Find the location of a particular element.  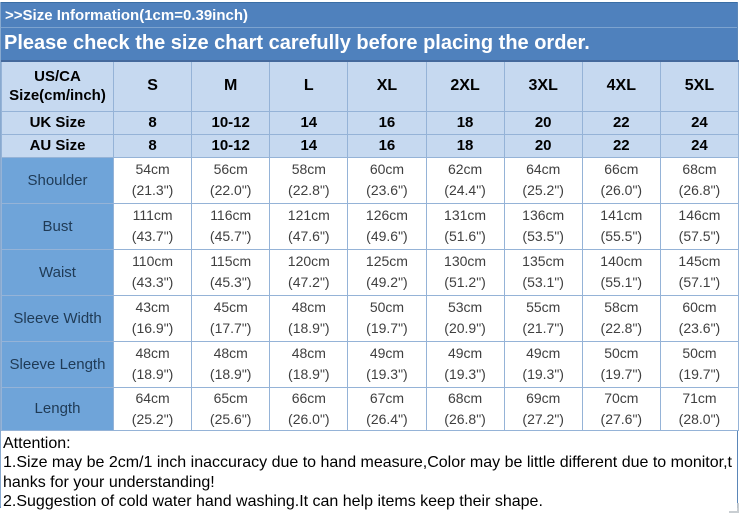

bust-measurement-cell: 136cm (53.5") is located at coordinates (543, 226).